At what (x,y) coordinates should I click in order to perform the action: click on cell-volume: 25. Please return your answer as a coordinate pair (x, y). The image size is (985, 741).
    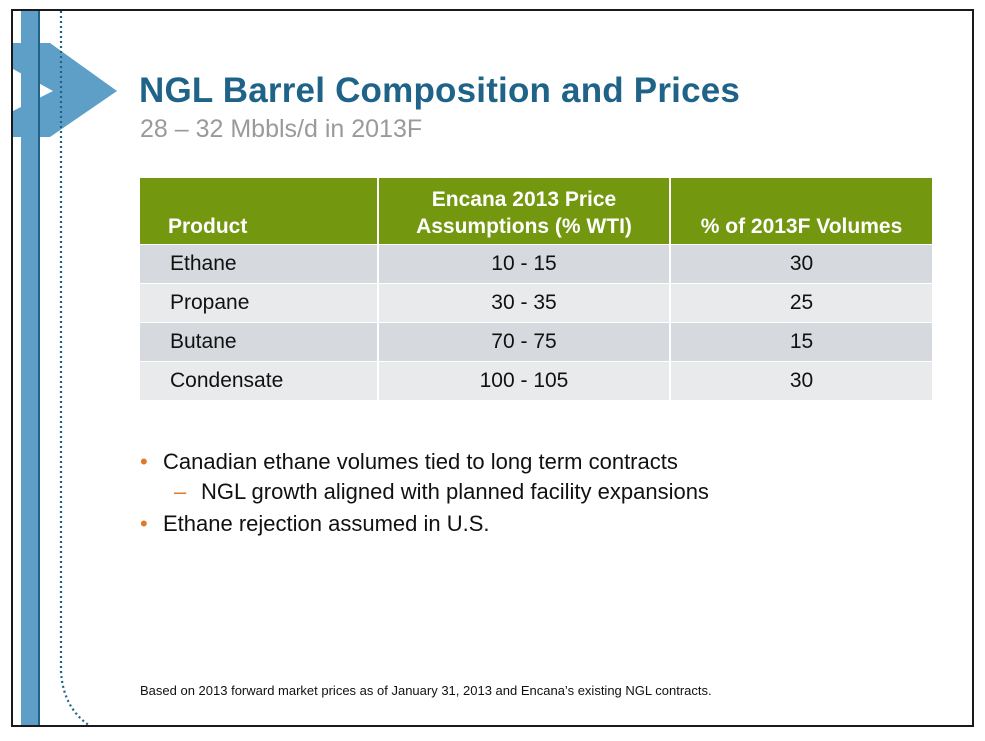
    Looking at the image, I should click on (801, 302).